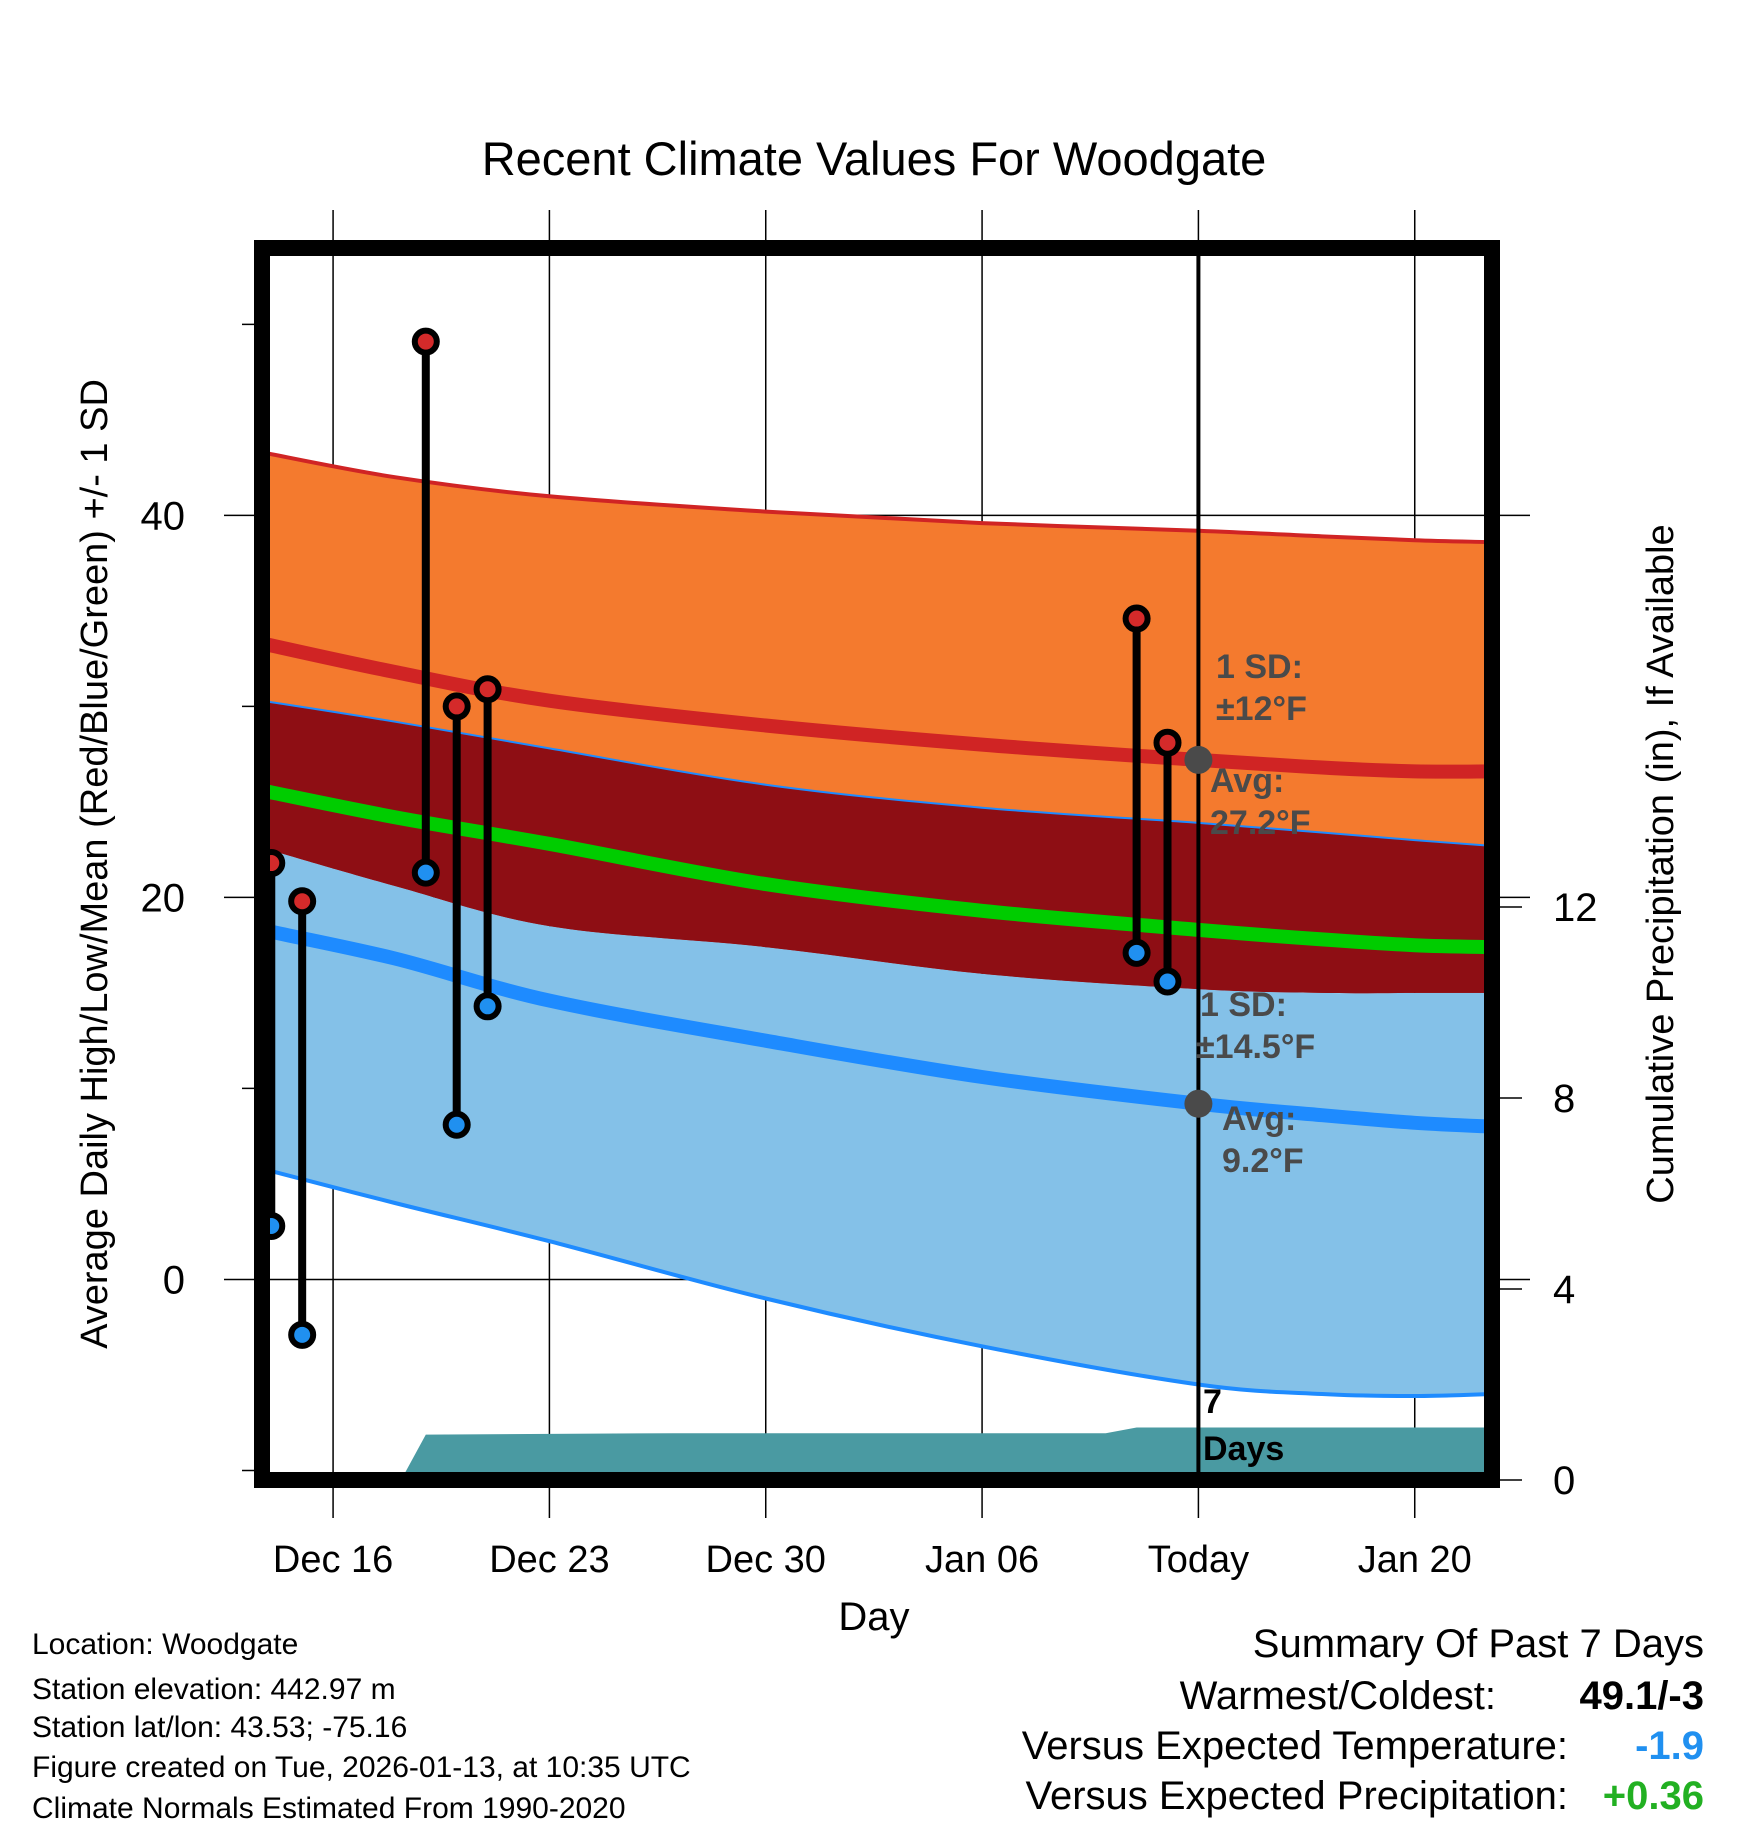  I want to click on summary-temp-label: Versus Expected Temperature:, so click(1294, 1746).